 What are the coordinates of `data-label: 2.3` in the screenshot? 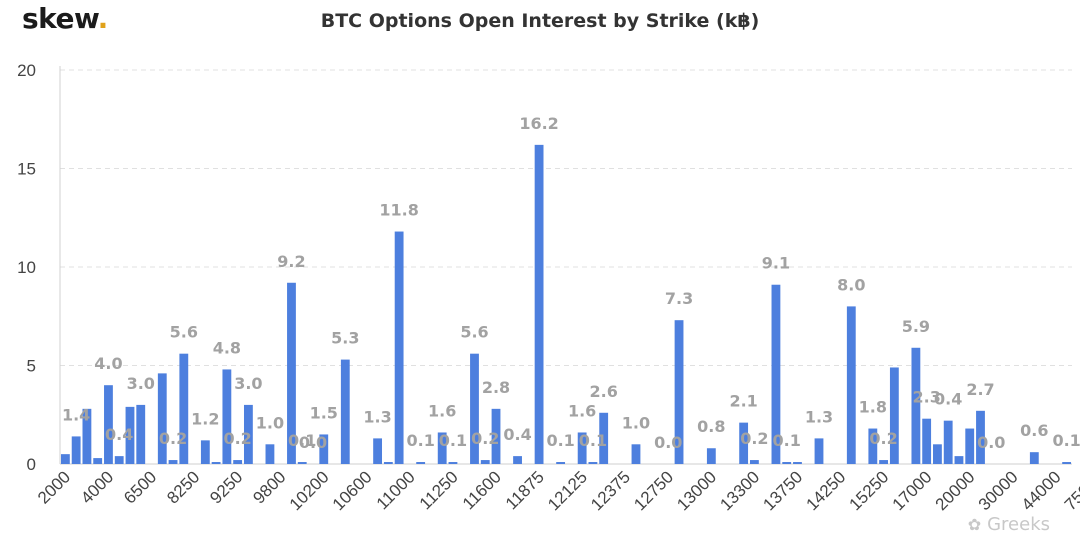 It's located at (926, 397).